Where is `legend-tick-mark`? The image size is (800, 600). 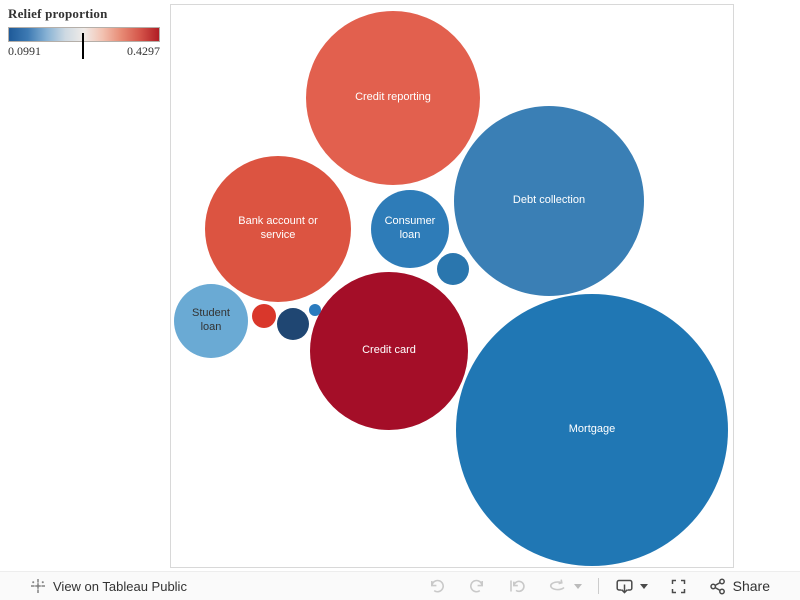 legend-tick-mark is located at coordinates (83, 46).